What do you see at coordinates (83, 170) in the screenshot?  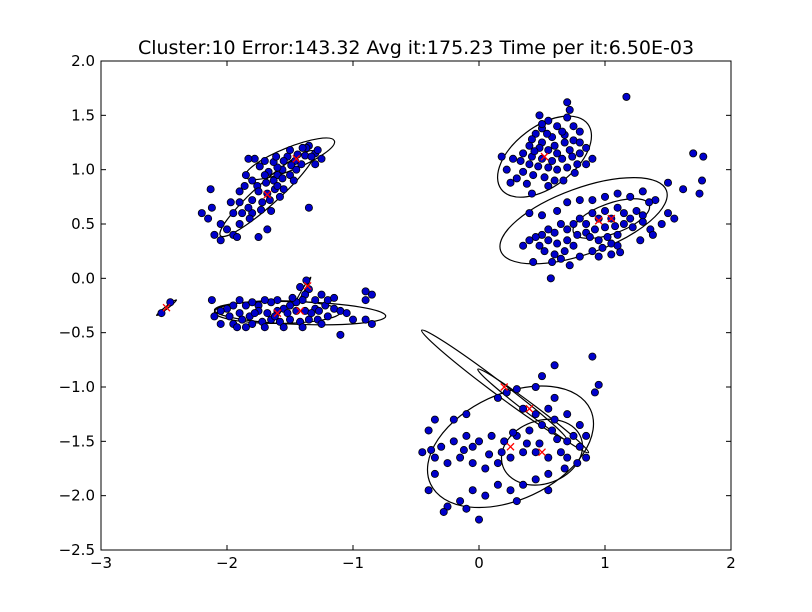 I see `y-tick-label: 1.0` at bounding box center [83, 170].